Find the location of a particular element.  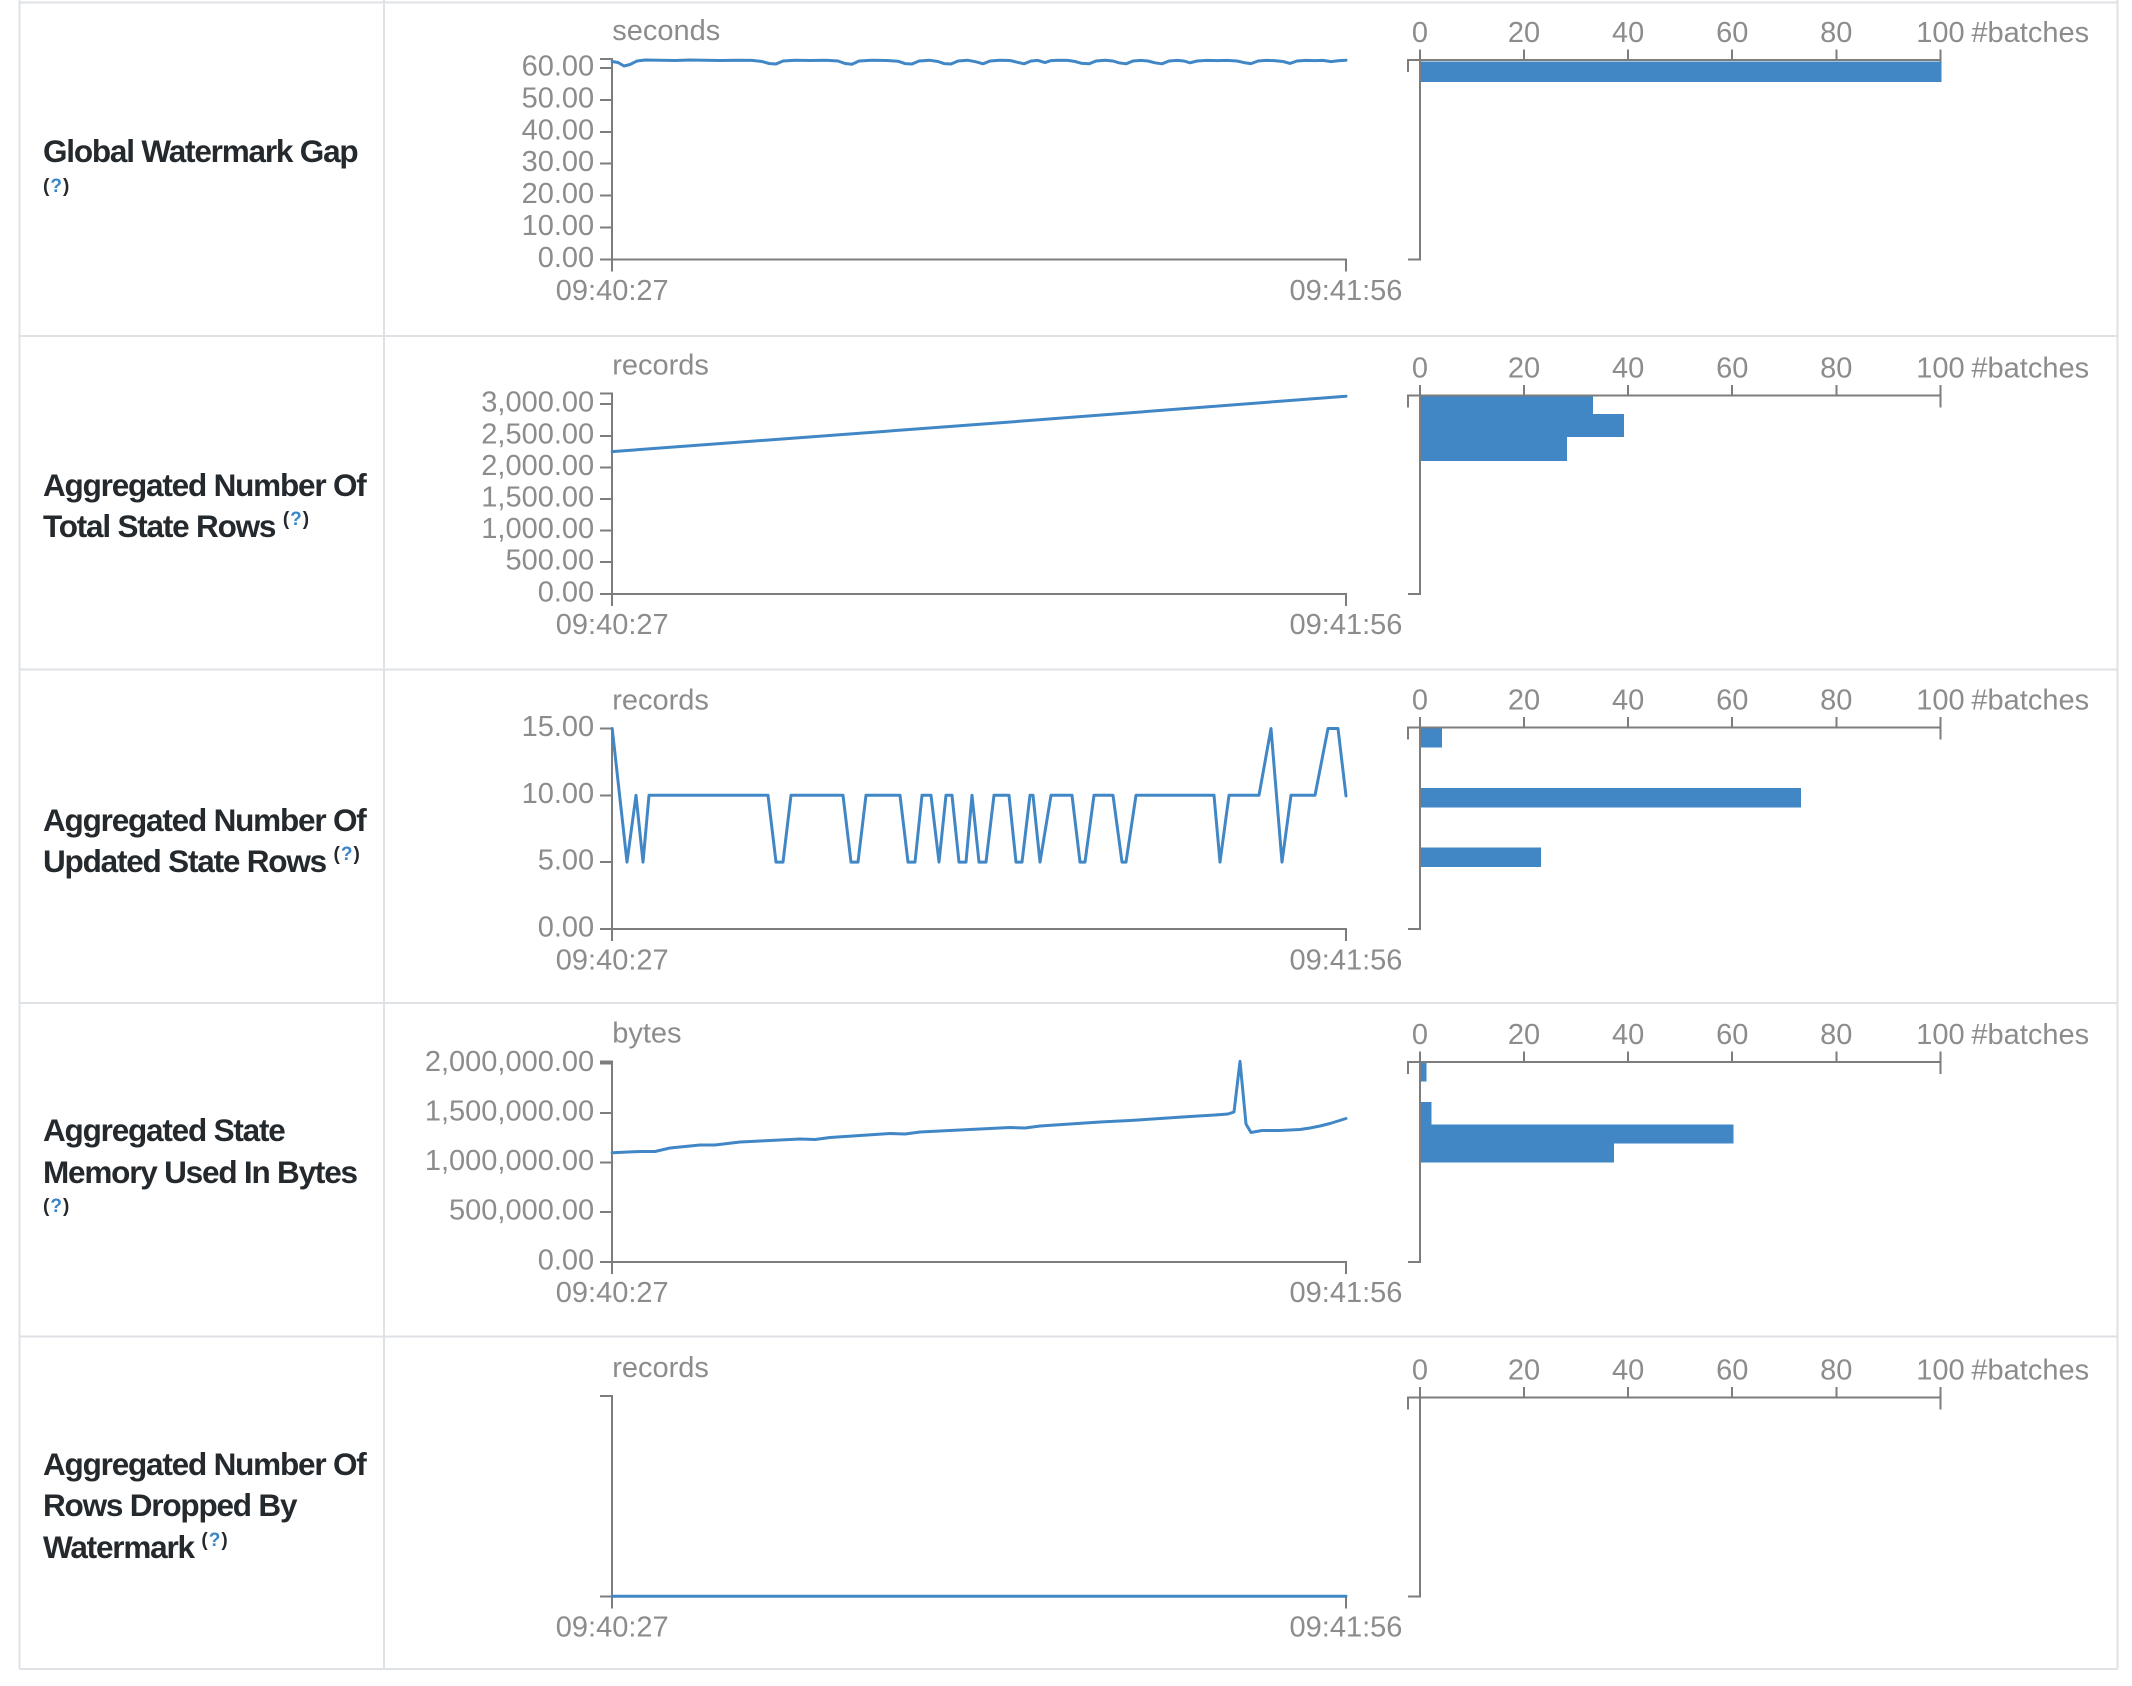

svg-text: 40.00 is located at coordinates (558, 130).